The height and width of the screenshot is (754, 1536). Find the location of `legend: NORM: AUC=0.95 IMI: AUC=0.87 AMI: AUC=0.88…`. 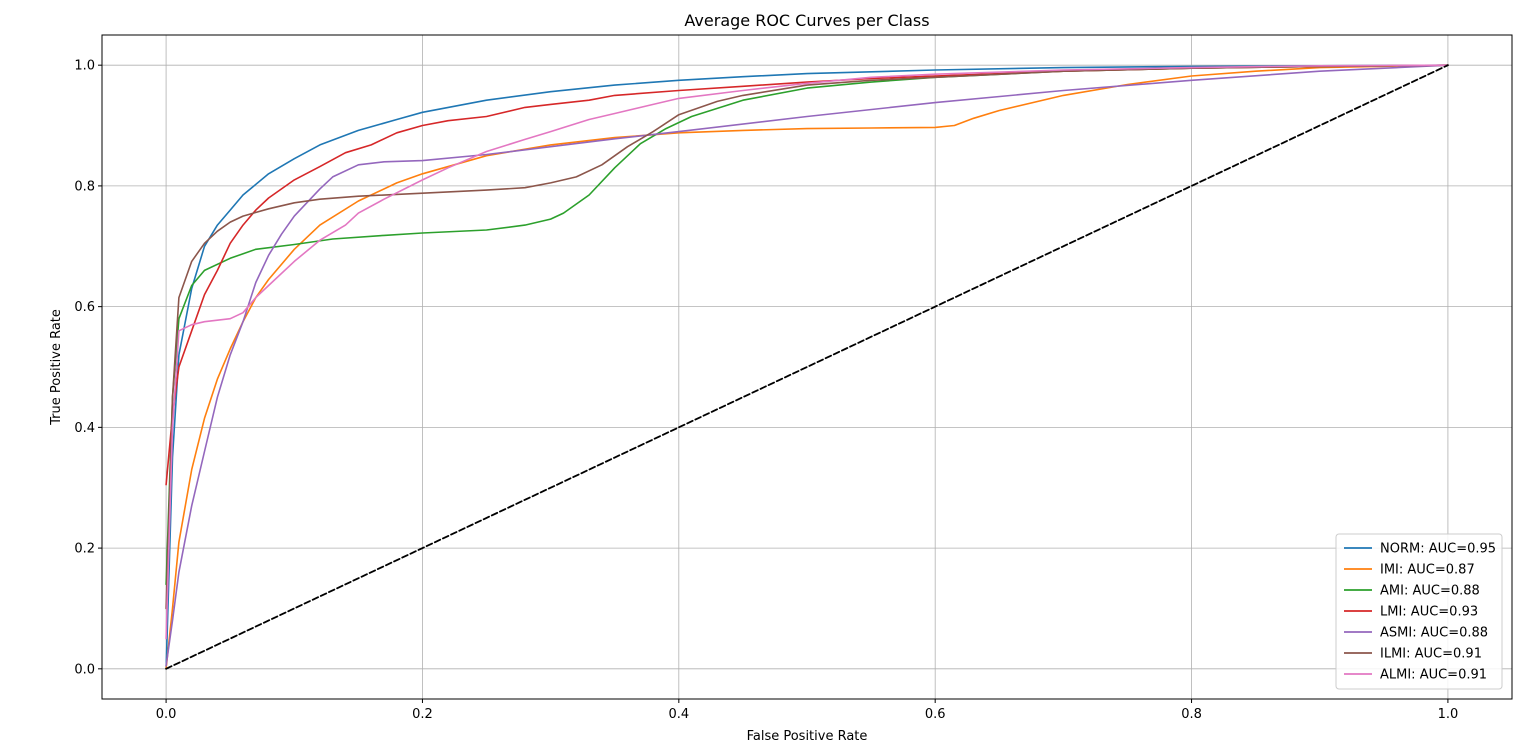

legend: NORM: AUC=0.95 IMI: AUC=0.87 AMI: AUC=0.88… is located at coordinates (1419, 611).